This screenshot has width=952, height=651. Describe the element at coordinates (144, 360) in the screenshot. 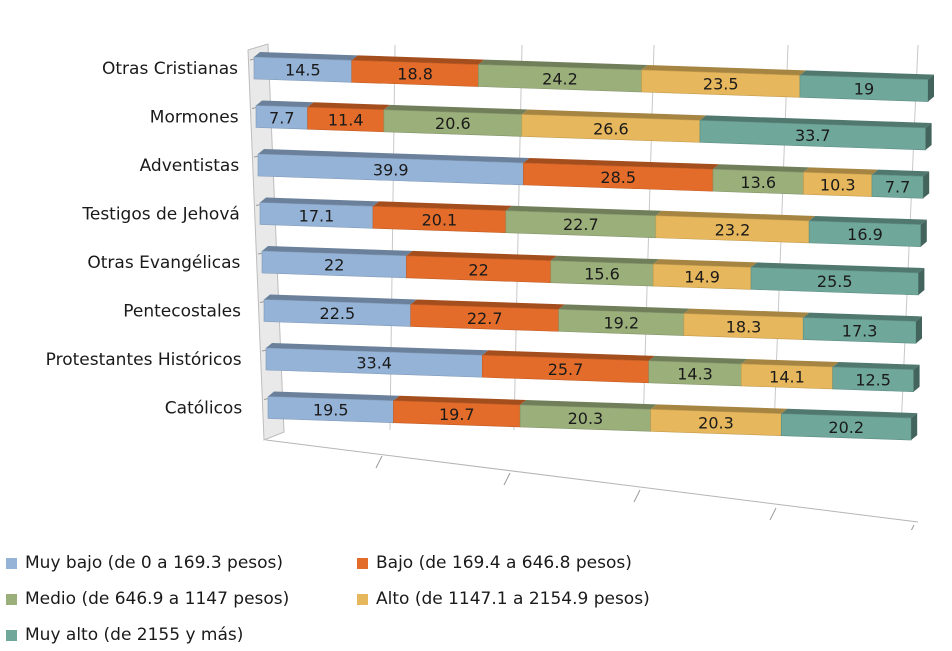

I see `category-label-protestantes-historicos: Protestantes Históricos` at that location.